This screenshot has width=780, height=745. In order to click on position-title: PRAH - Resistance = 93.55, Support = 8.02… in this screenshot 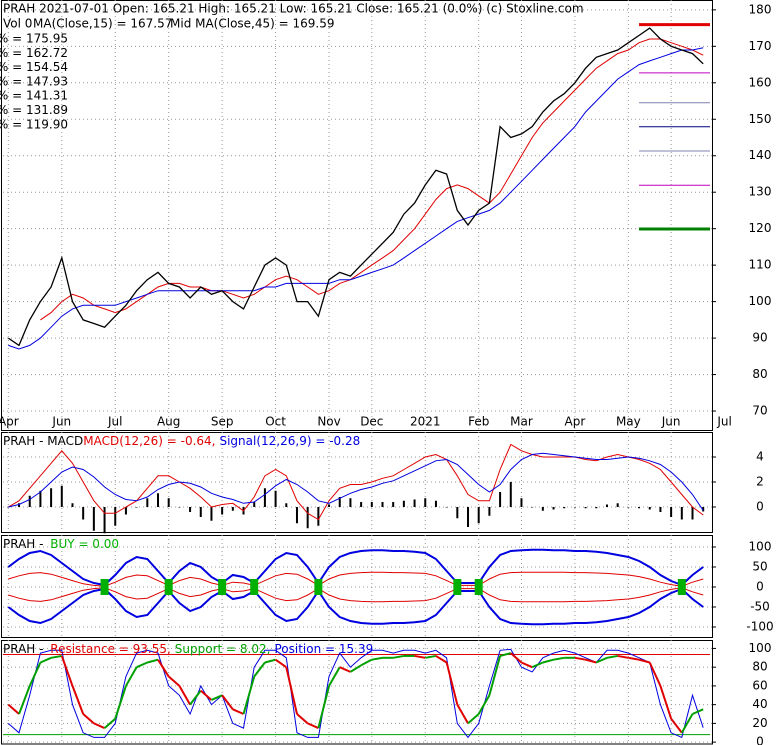, I will do `click(188, 649)`.